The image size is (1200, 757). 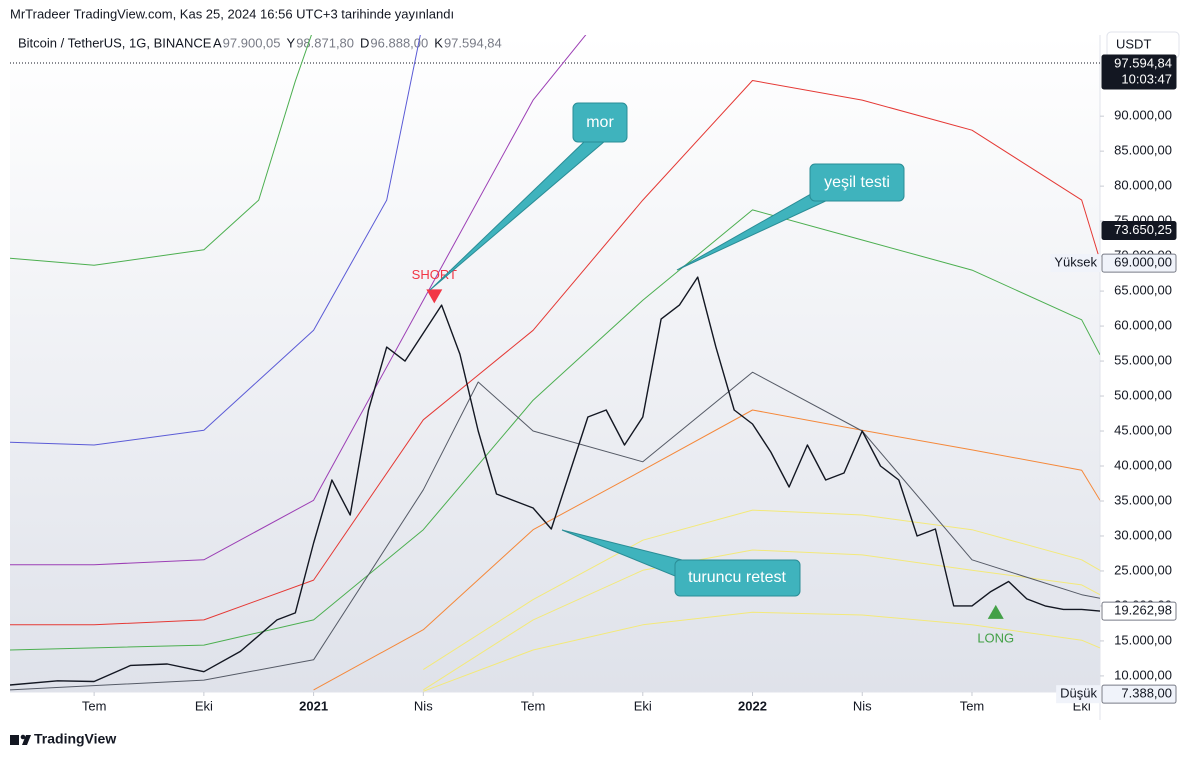 What do you see at coordinates (399, 42) in the screenshot?
I see `ohlc-value: 96.888,00` at bounding box center [399, 42].